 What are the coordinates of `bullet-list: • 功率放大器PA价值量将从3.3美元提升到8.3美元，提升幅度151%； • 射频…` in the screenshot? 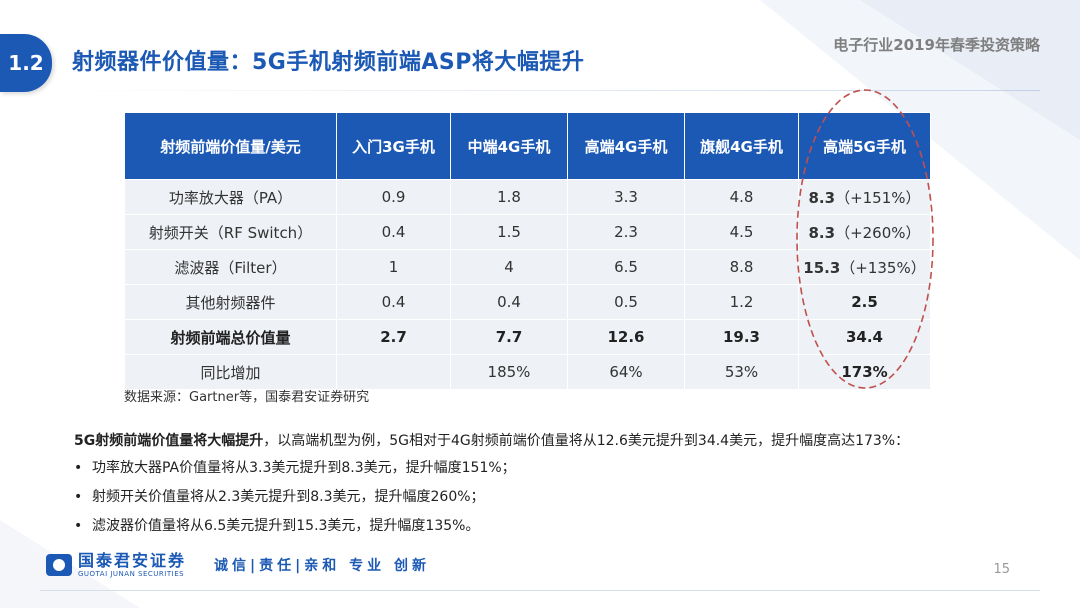 It's located at (295, 501).